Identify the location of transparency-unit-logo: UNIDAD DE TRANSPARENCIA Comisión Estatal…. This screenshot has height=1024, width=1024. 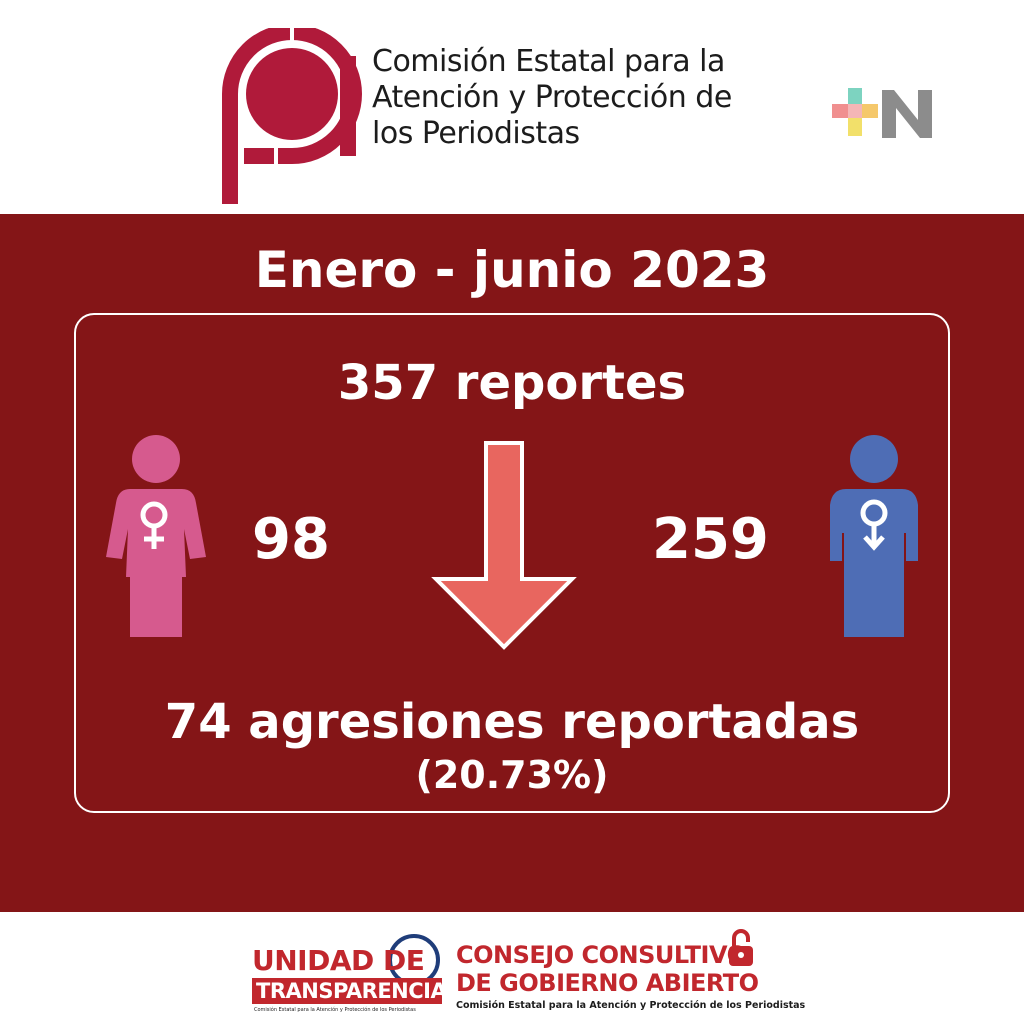
(349, 976).